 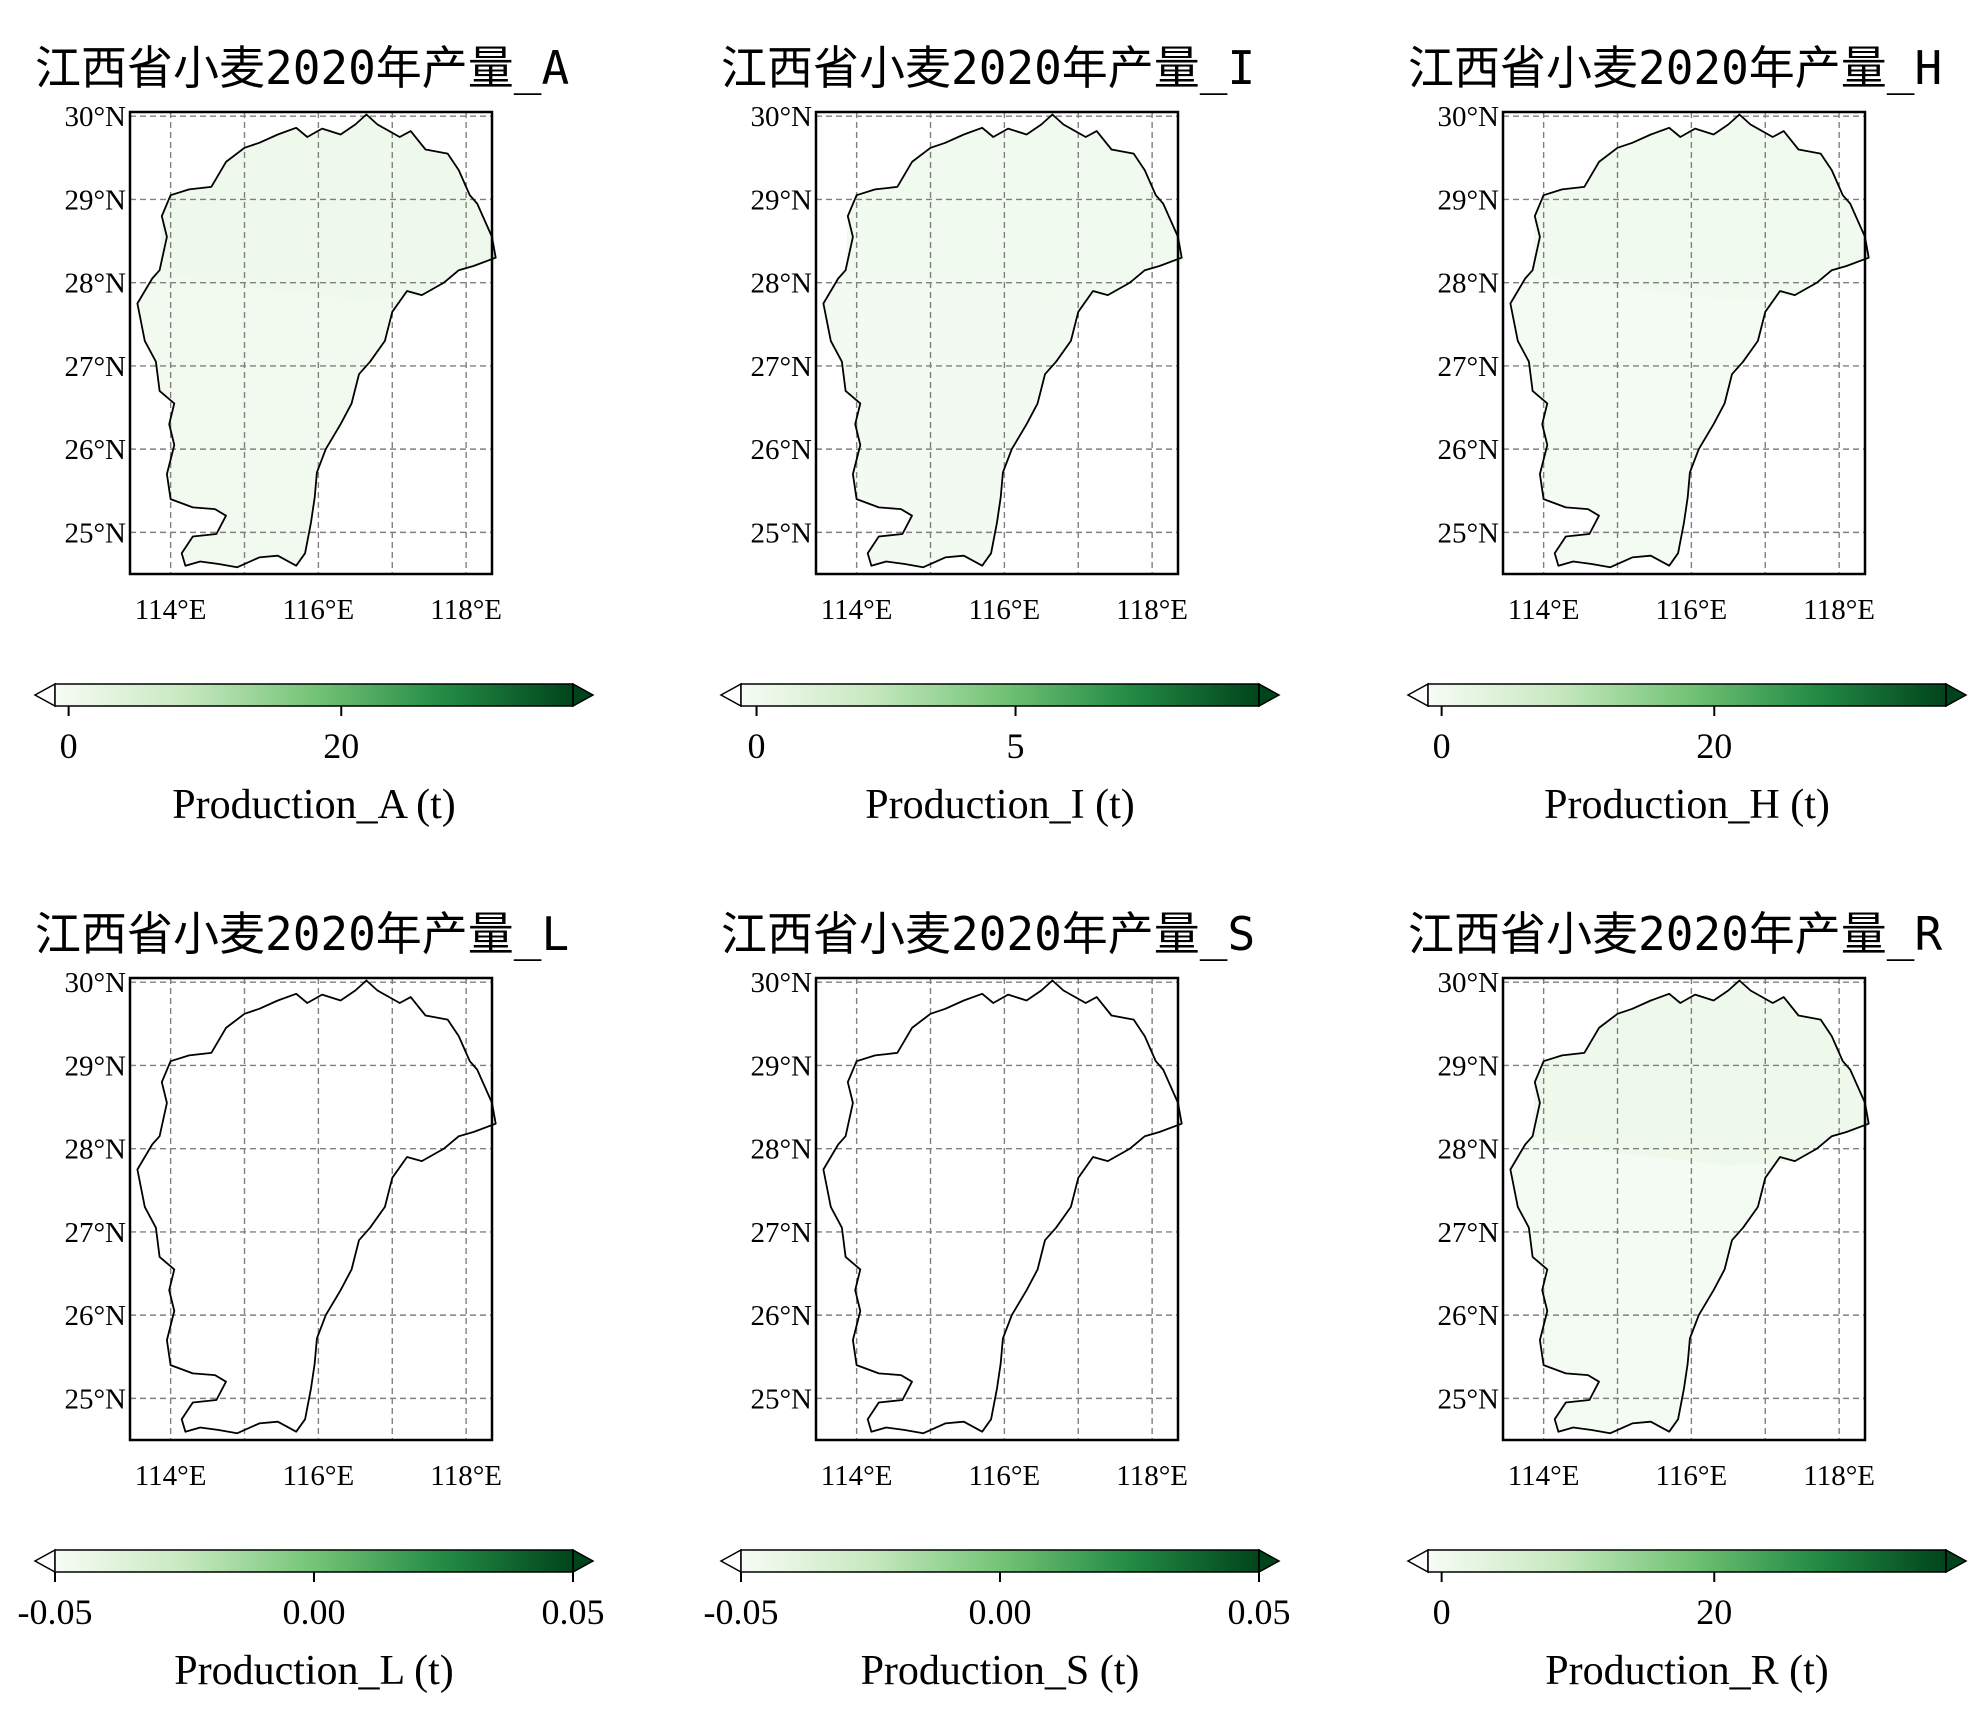 I want to click on colorbar: -0.05 0.00 0.05 Production_L (t), so click(x=311, y=1621).